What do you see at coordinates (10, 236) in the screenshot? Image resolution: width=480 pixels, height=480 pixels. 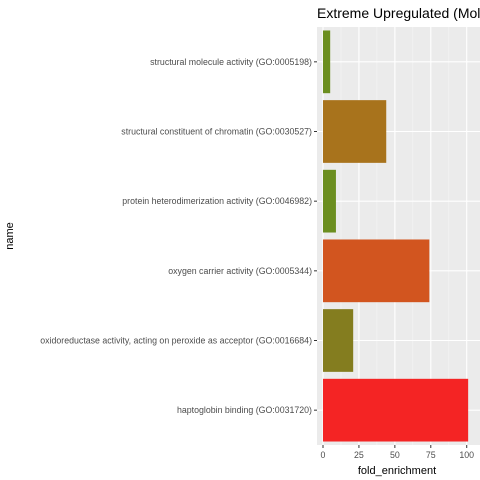 I see `y-axis-label: name` at bounding box center [10, 236].